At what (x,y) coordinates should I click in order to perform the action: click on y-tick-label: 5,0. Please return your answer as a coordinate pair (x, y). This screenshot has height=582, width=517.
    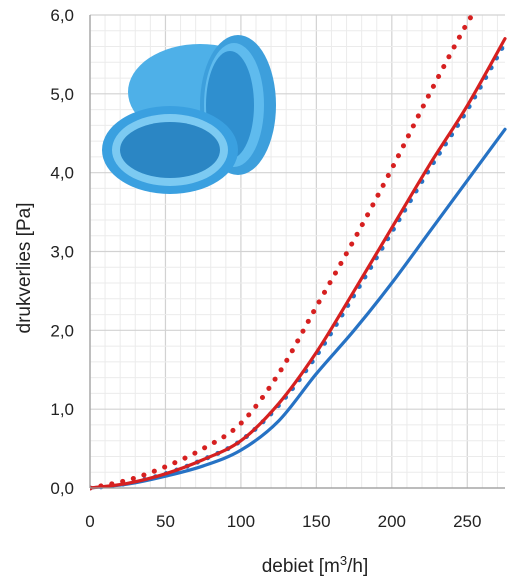
    Looking at the image, I should click on (62, 94).